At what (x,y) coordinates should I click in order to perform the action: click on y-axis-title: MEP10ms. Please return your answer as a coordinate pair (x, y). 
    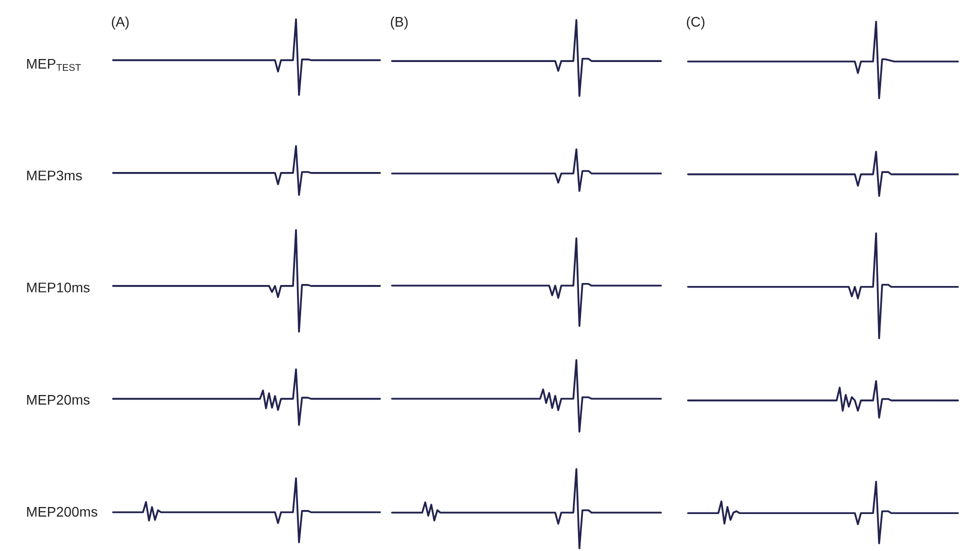
    Looking at the image, I should click on (58, 287).